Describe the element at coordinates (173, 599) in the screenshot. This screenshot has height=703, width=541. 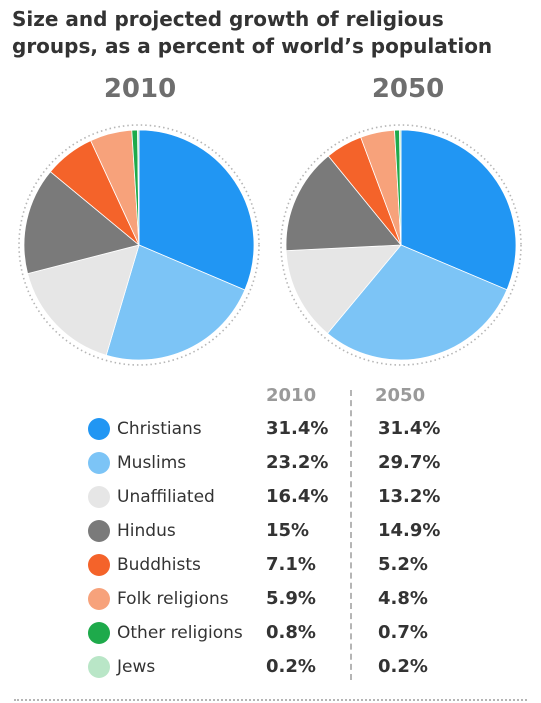
I see `legend-label-folk-religions: Folk religions` at that location.